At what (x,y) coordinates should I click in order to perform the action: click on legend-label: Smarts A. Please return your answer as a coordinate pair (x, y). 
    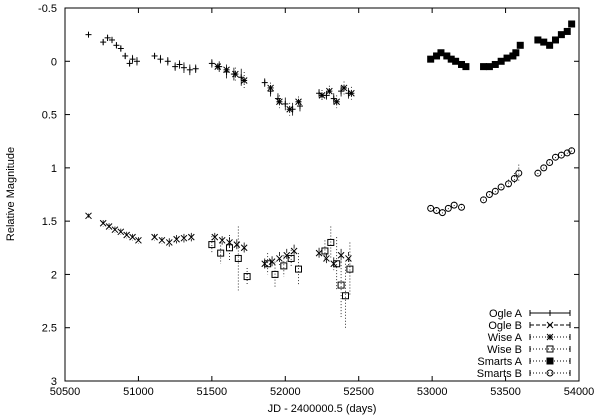
    Looking at the image, I should click on (499, 362).